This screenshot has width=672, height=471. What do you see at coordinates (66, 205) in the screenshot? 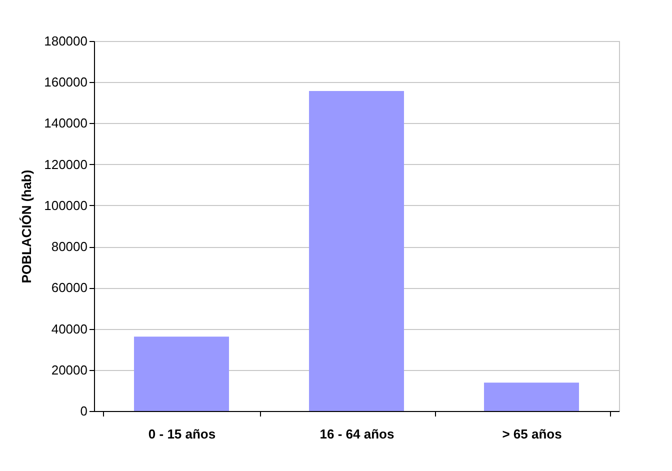
I see `y-tick-label: 100000` at bounding box center [66, 205].